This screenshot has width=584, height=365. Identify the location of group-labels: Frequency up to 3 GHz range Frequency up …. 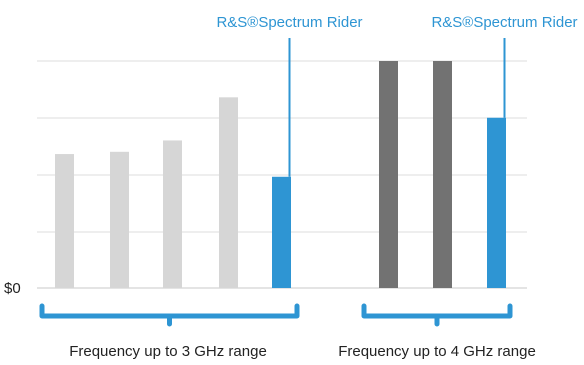
(302, 351).